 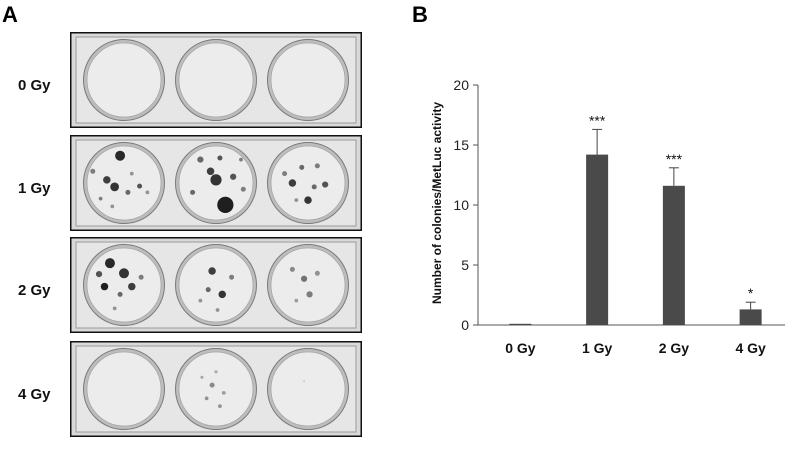 What do you see at coordinates (34, 394) in the screenshot?
I see `plate-label: 4 Gy` at bounding box center [34, 394].